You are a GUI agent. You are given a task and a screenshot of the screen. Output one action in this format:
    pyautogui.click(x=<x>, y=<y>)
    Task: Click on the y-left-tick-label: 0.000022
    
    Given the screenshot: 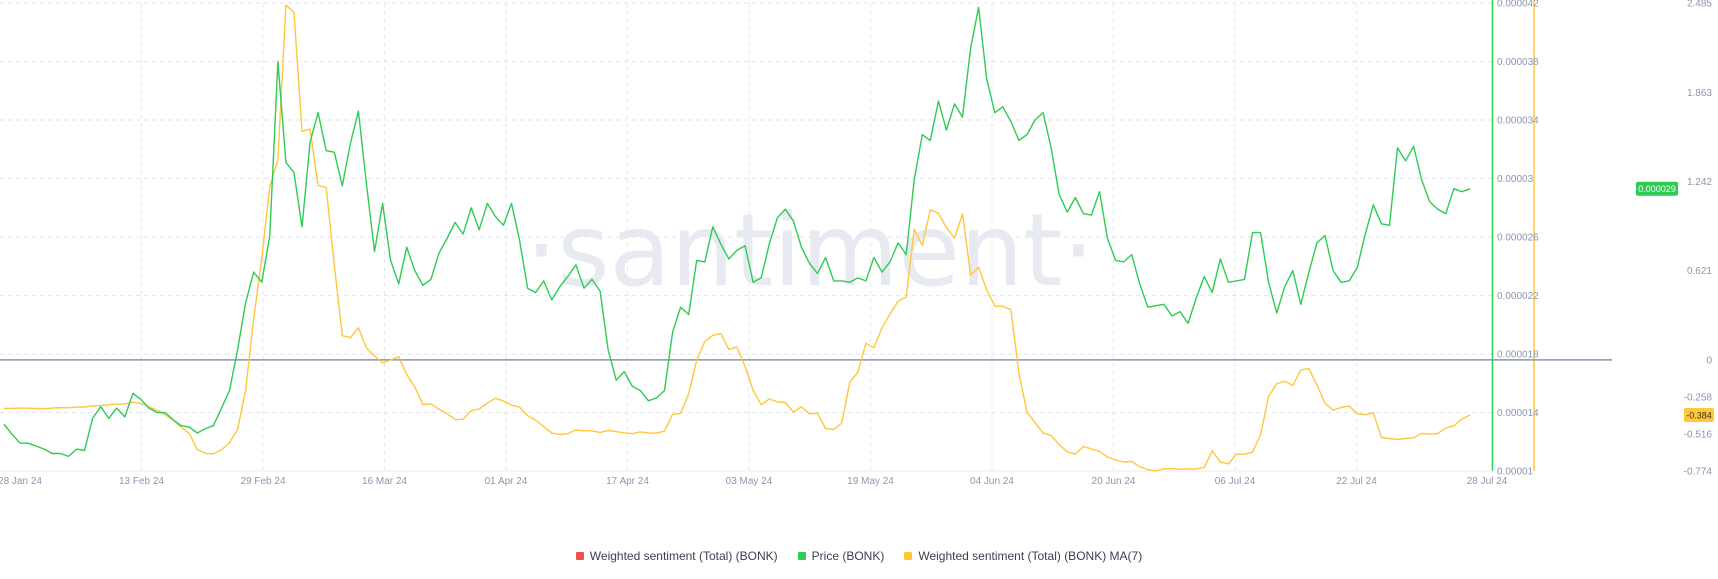 What is the action you would take?
    pyautogui.click(x=1518, y=296)
    